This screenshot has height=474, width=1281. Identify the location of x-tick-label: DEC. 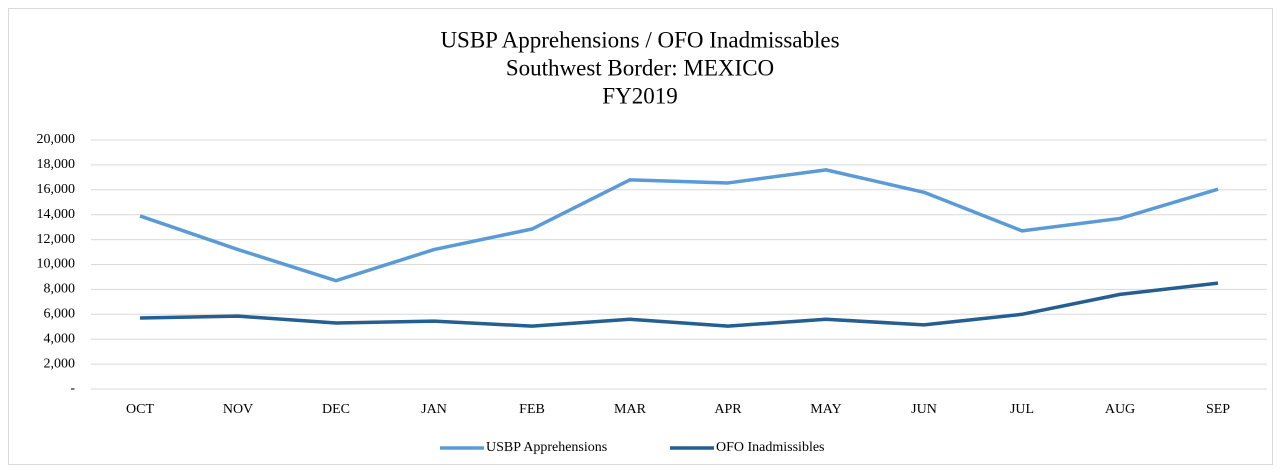
(336, 409).